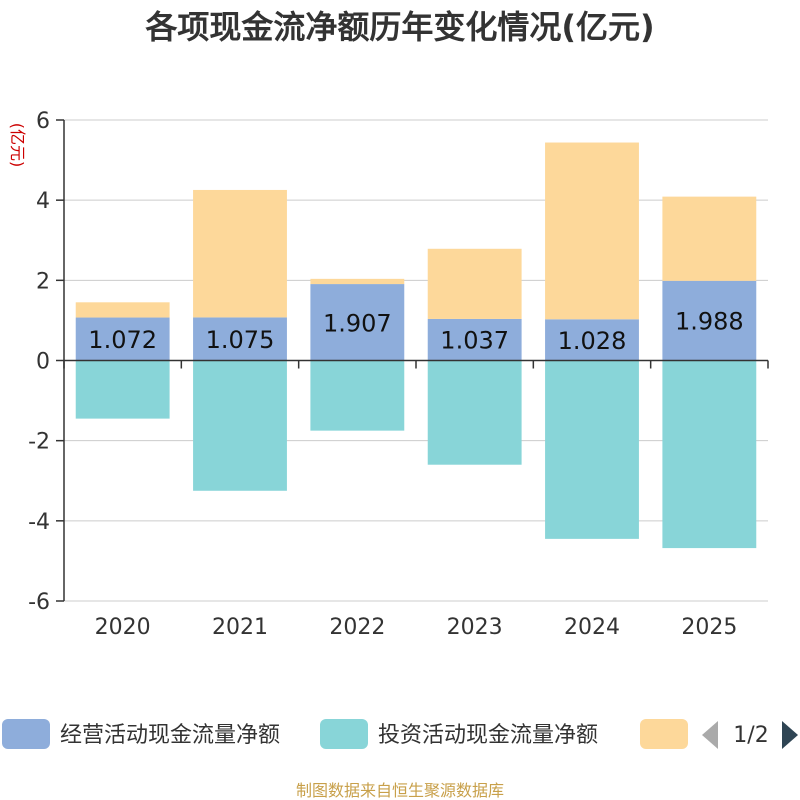 This screenshot has height=800, width=800. I want to click on bar-series-2-2021, so click(240, 253).